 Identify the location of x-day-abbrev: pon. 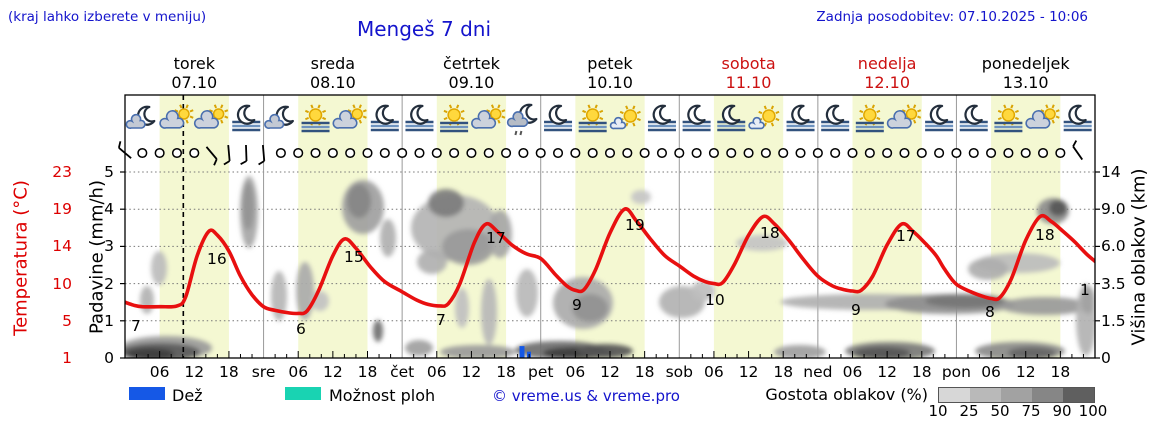
(956, 372).